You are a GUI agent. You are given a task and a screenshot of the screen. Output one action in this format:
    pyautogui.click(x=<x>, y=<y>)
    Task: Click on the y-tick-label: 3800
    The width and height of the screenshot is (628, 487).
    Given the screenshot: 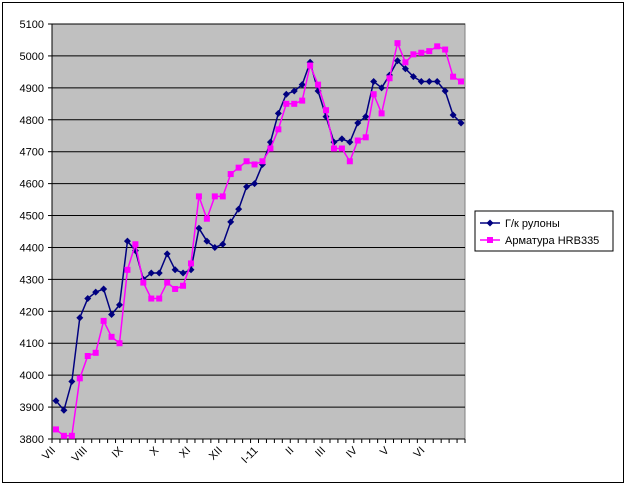 What is the action you would take?
    pyautogui.click(x=32, y=440)
    